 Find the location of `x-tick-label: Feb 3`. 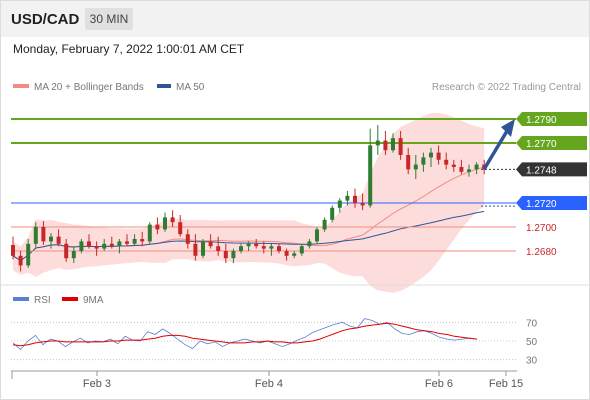

x-tick-label: Feb 3 is located at coordinates (97, 384).